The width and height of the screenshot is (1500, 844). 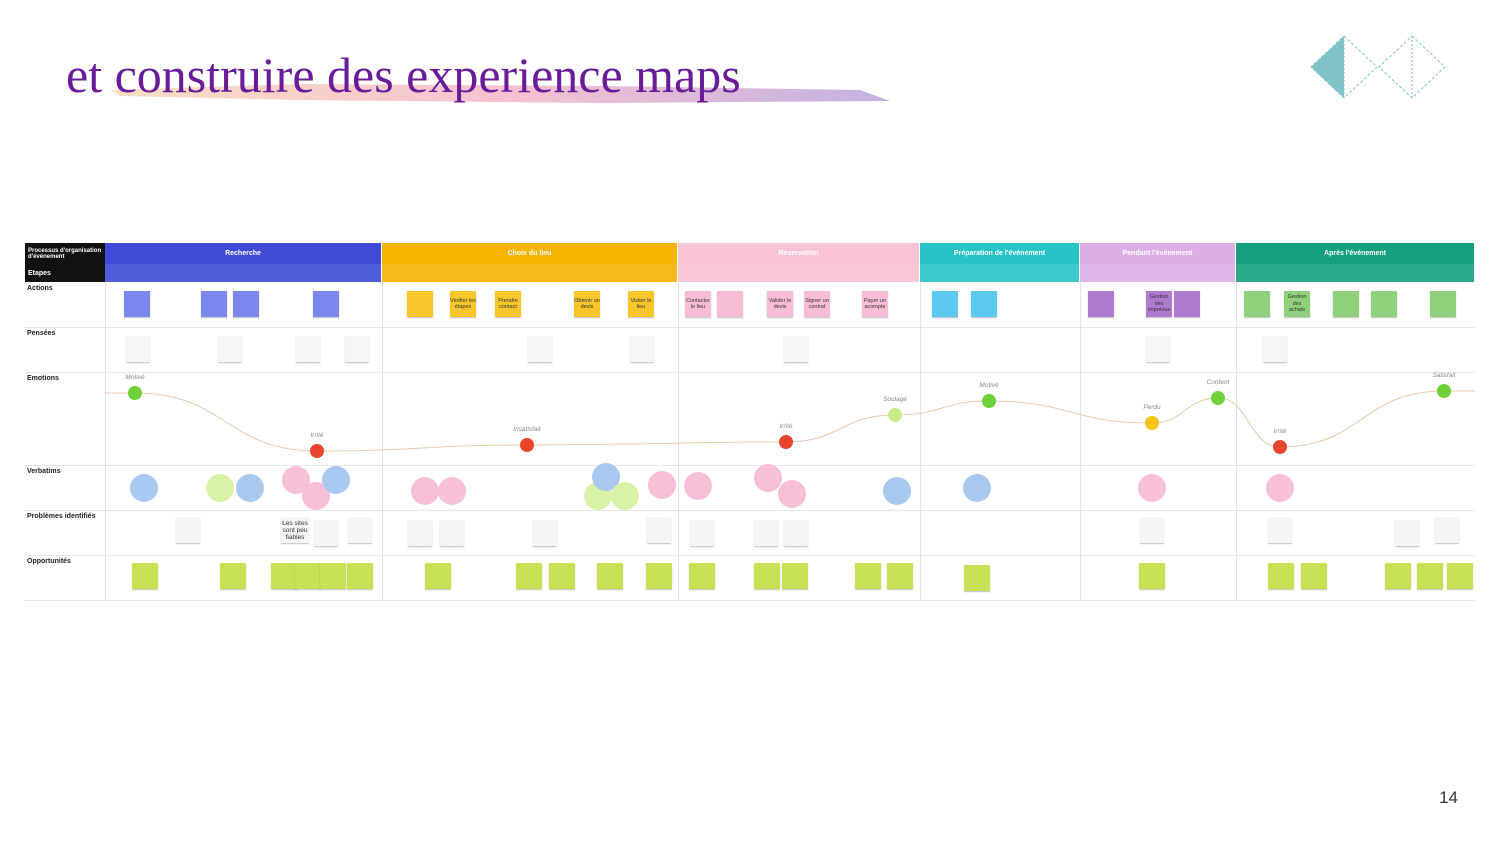 I want to click on action-note: Vérifier les étapes, so click(x=463, y=304).